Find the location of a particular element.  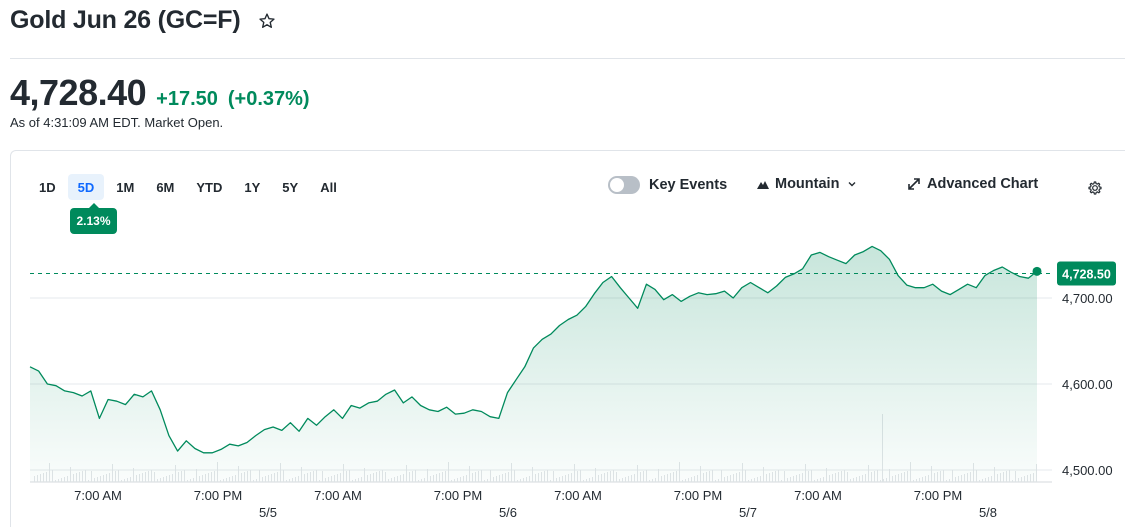

x-date-label: 5/6 is located at coordinates (508, 512).